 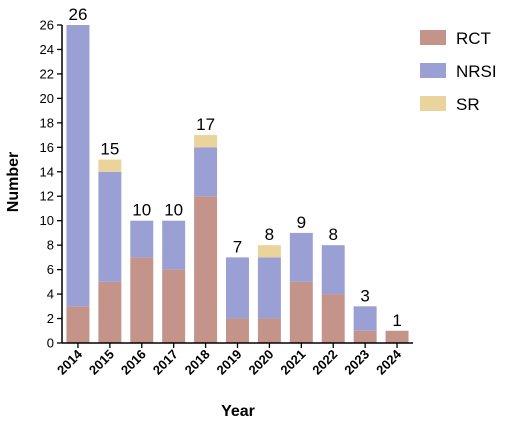 What do you see at coordinates (142, 239) in the screenshot?
I see `bar-nrsi-2016` at bounding box center [142, 239].